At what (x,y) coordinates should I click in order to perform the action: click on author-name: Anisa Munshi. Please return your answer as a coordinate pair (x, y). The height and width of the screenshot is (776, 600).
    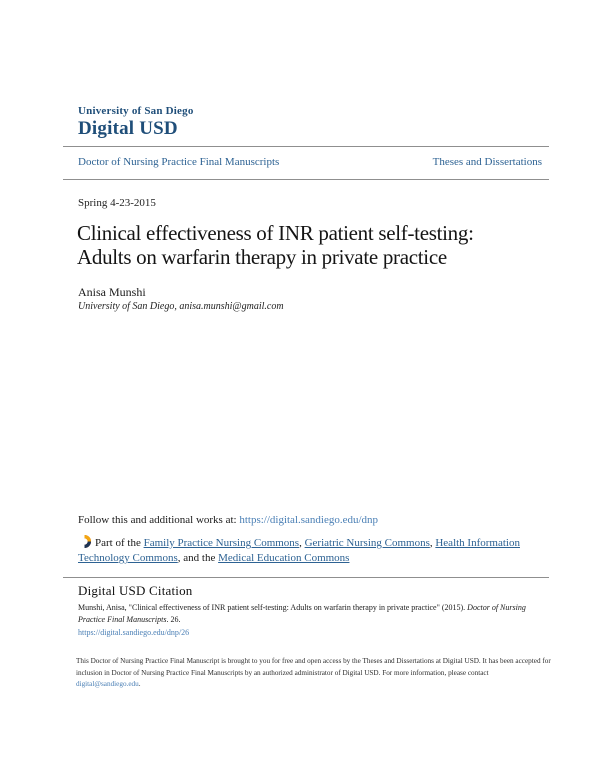
    Looking at the image, I should click on (112, 292).